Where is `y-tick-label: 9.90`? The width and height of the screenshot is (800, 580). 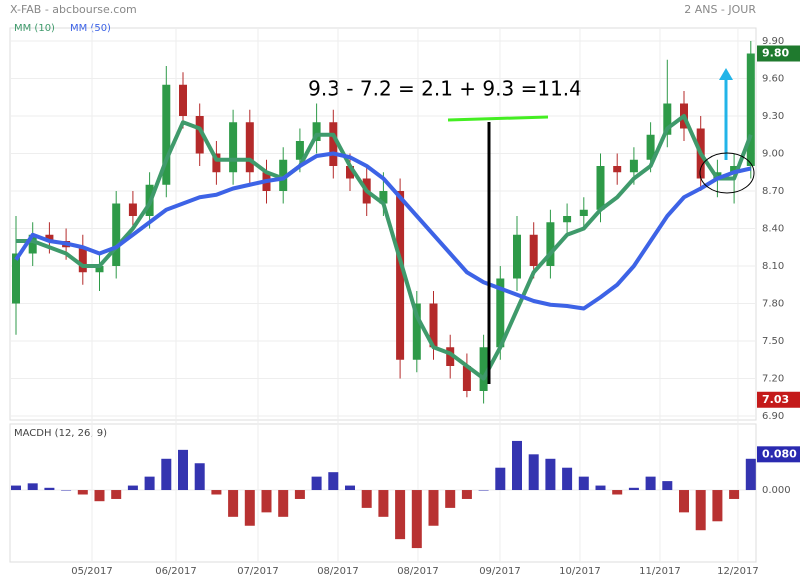 y-tick-label: 9.90 is located at coordinates (773, 41).